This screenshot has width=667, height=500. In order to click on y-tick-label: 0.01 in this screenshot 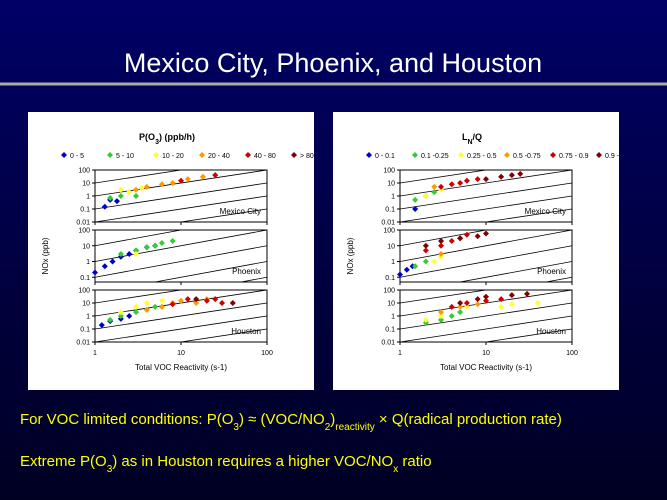, I will do `click(83, 343)`.